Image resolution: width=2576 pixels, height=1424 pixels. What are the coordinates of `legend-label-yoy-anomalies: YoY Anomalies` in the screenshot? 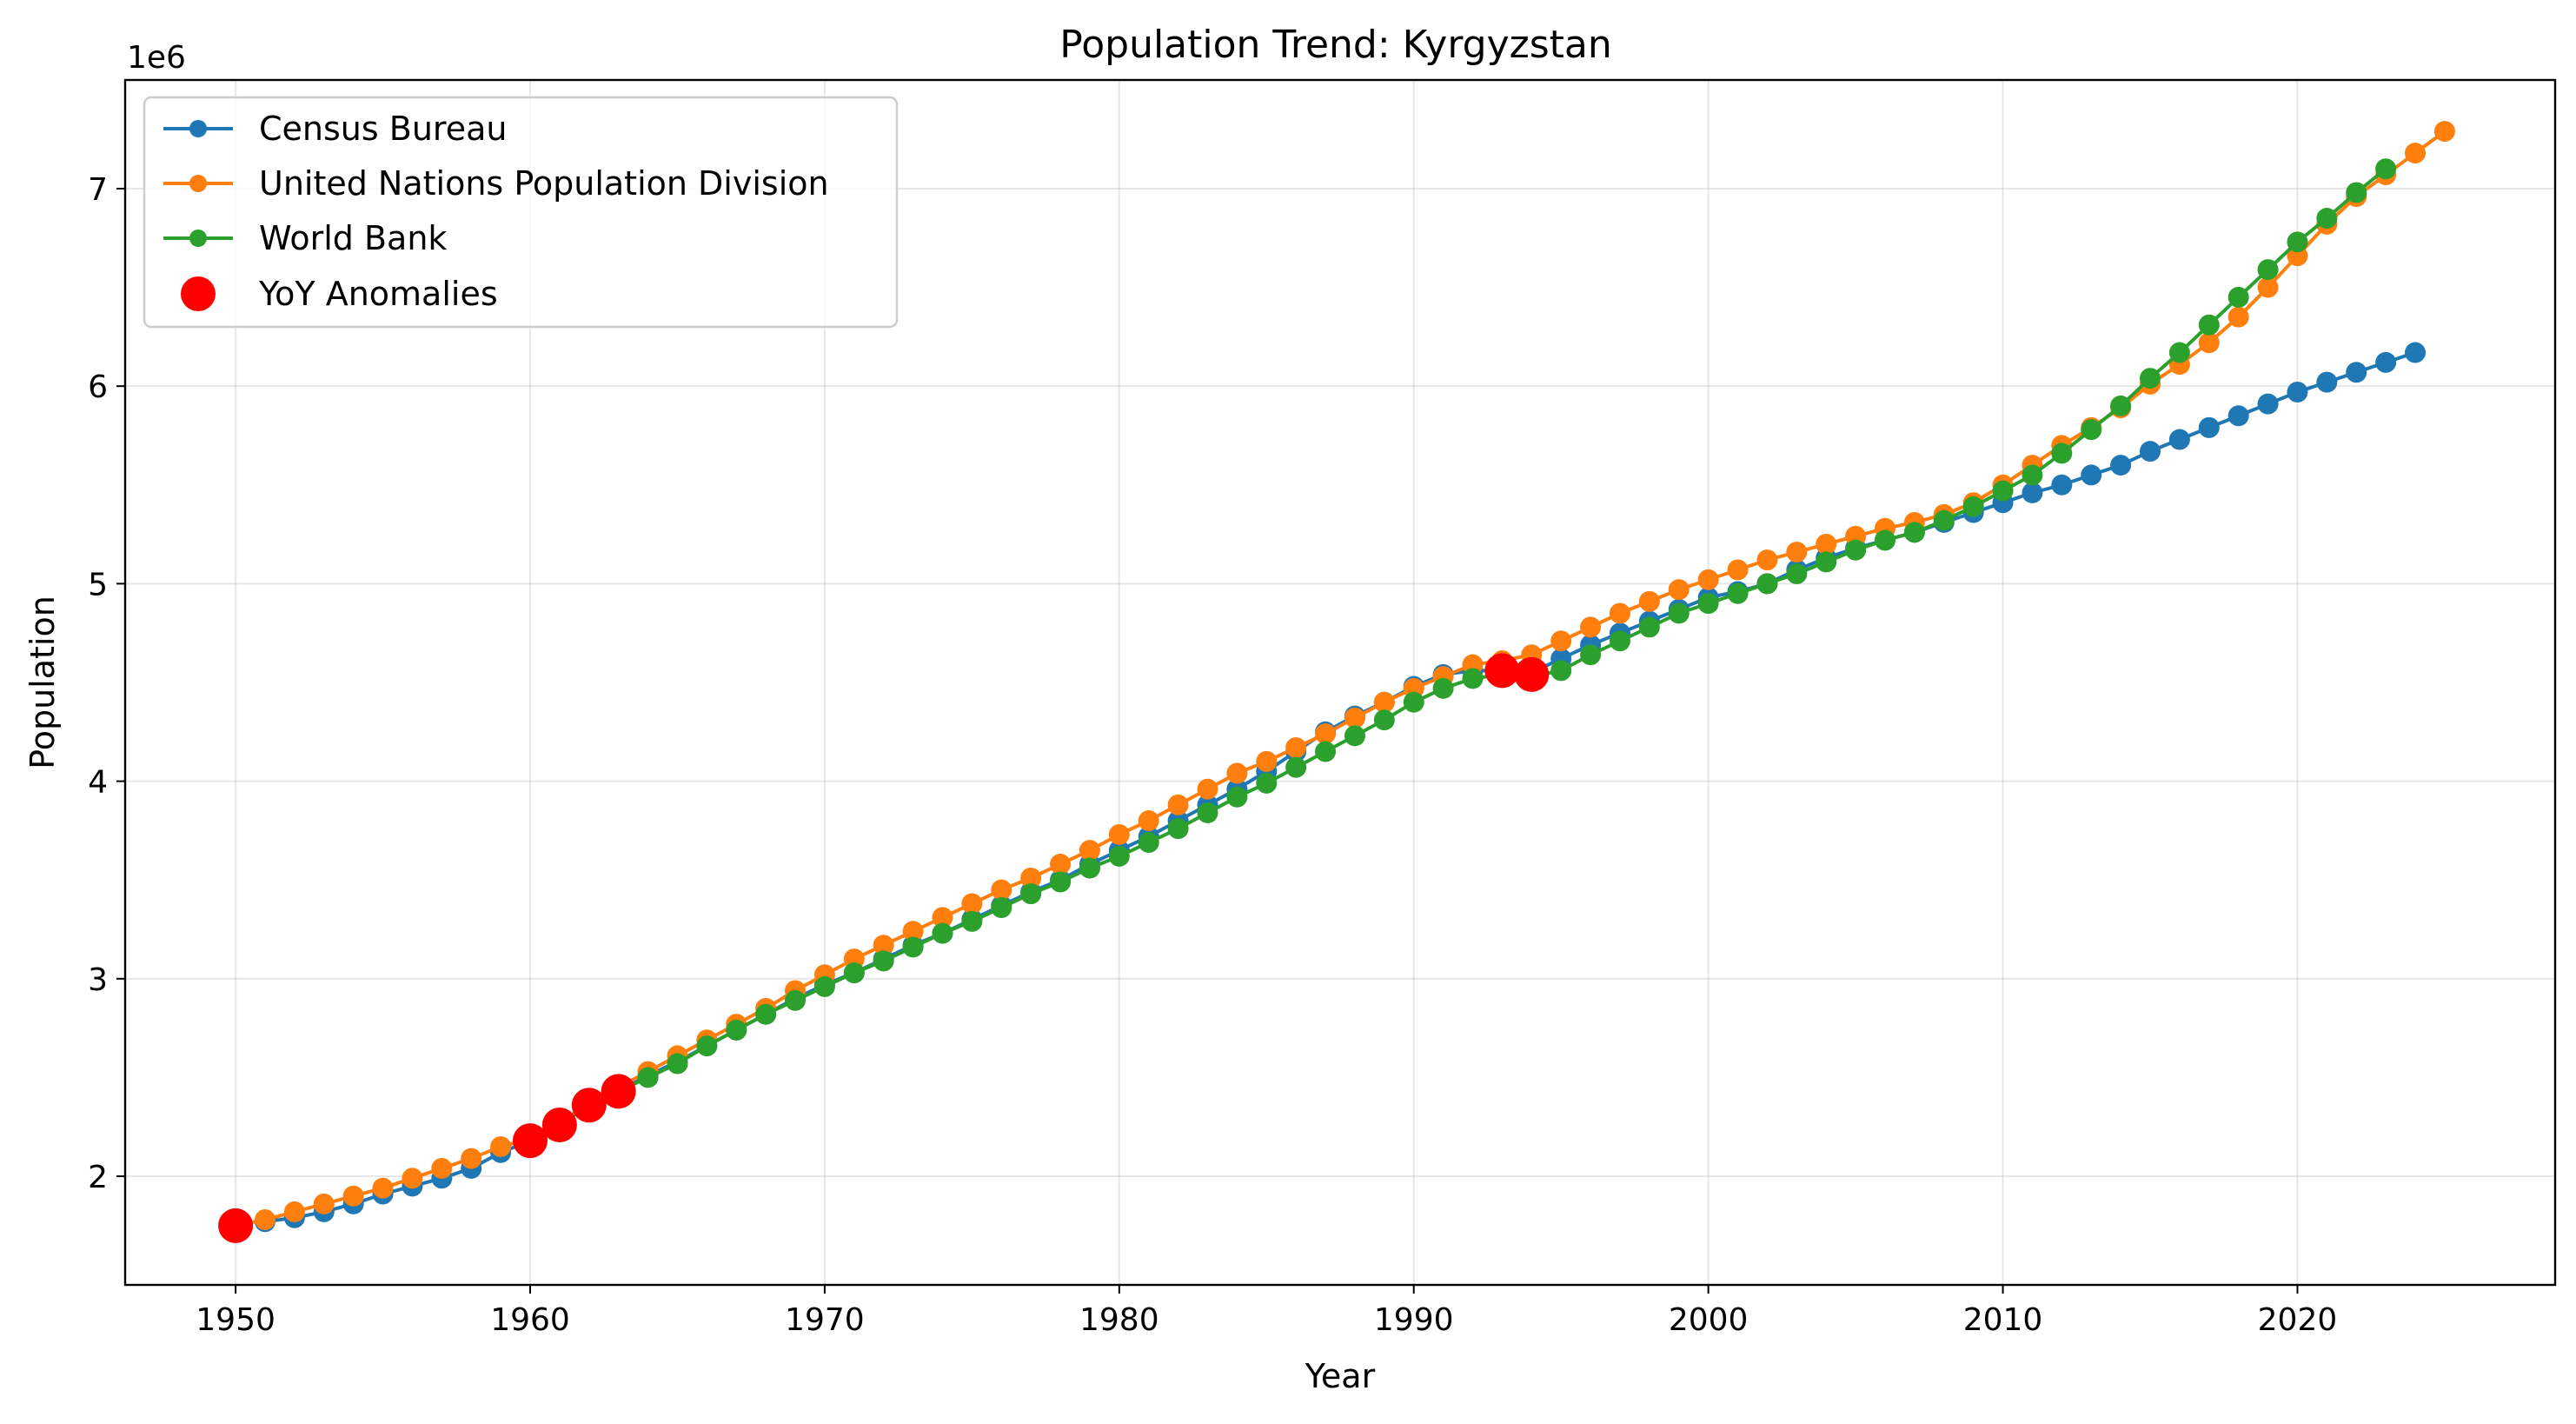 It's located at (378, 294).